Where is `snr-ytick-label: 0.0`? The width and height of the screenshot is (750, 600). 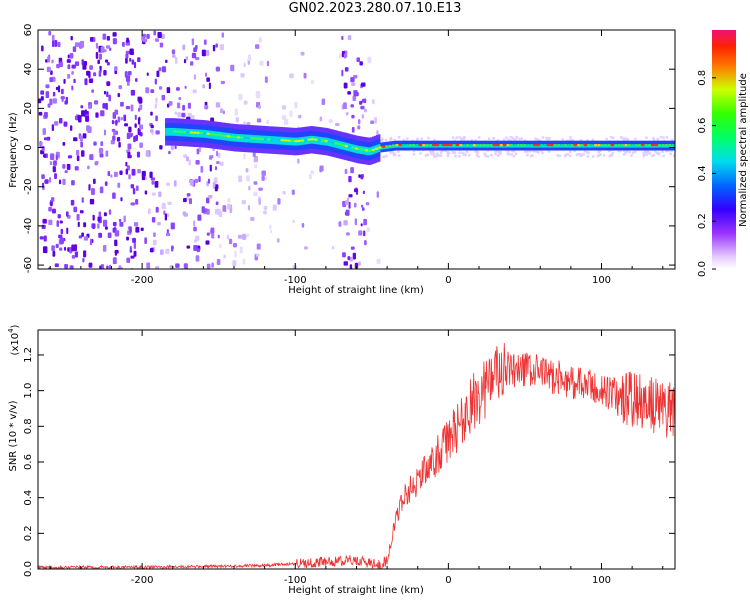
snr-ytick-label: 0.0 is located at coordinates (28, 569).